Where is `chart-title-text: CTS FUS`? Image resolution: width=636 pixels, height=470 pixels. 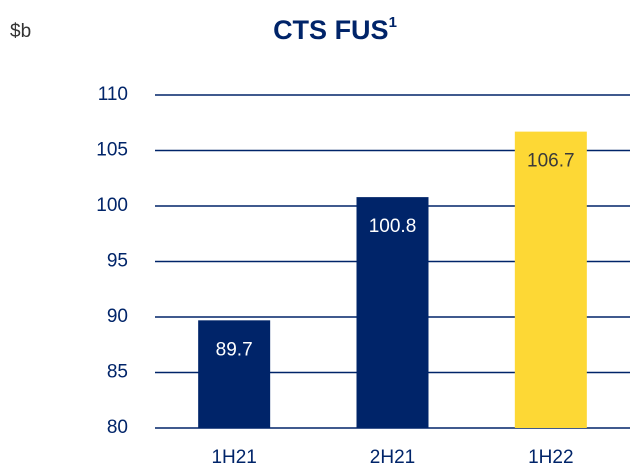 chart-title-text: CTS FUS is located at coordinates (331, 30).